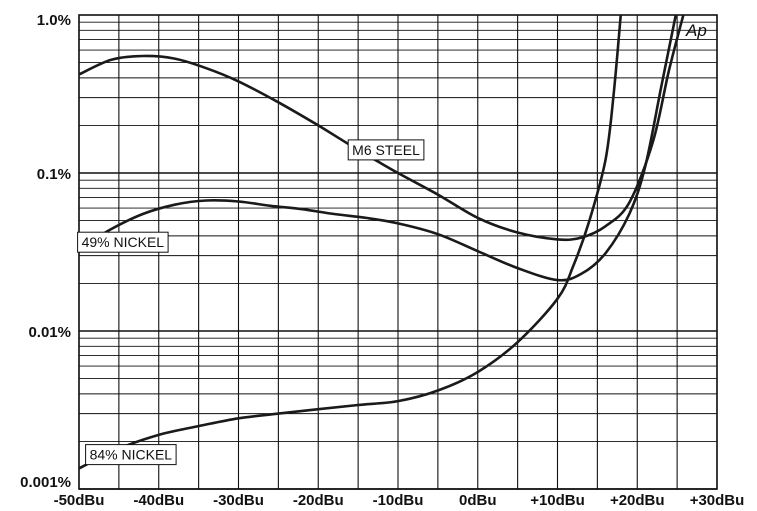  I want to click on series-label-text: M6 STEEL, so click(386, 150).